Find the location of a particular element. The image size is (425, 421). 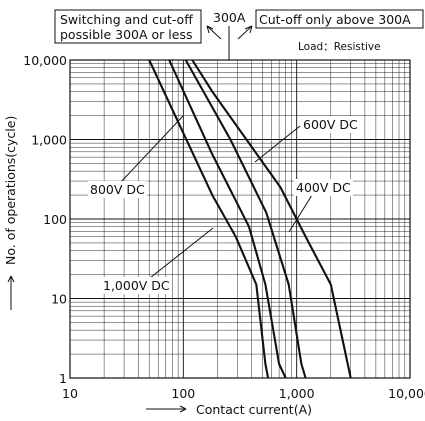

series-label: 800V DC is located at coordinates (117, 189).